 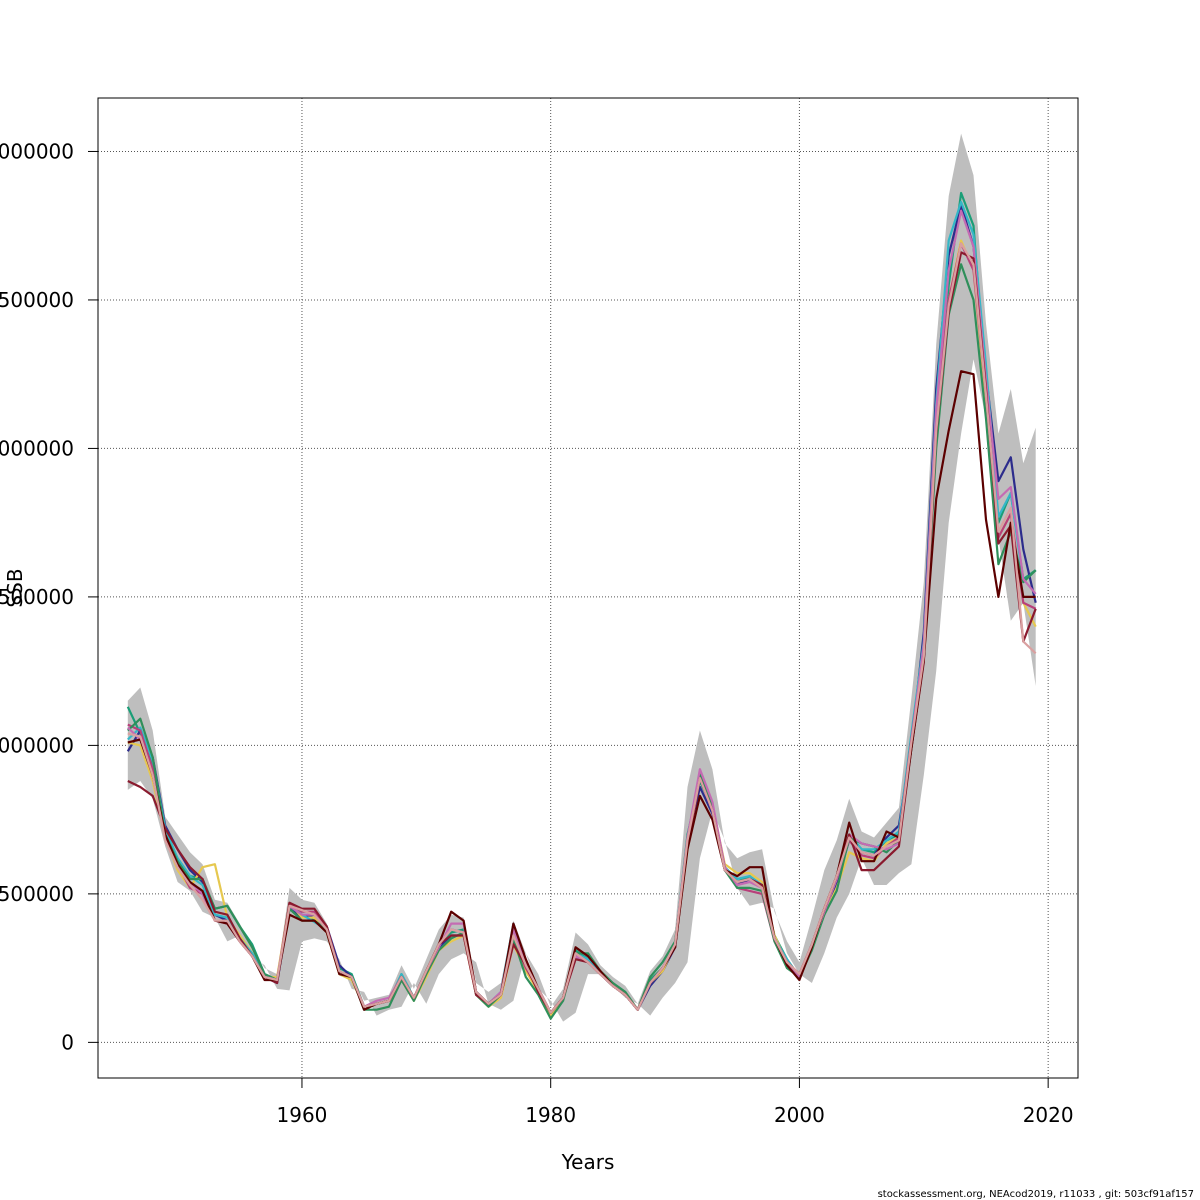 I want to click on x-tick-label: 1980, so click(x=550, y=1115).